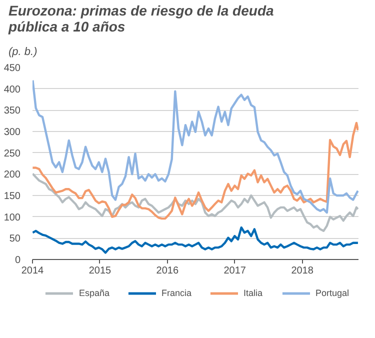  Describe the element at coordinates (302, 271) in the screenshot. I see `x-tick-label: 2018` at that location.